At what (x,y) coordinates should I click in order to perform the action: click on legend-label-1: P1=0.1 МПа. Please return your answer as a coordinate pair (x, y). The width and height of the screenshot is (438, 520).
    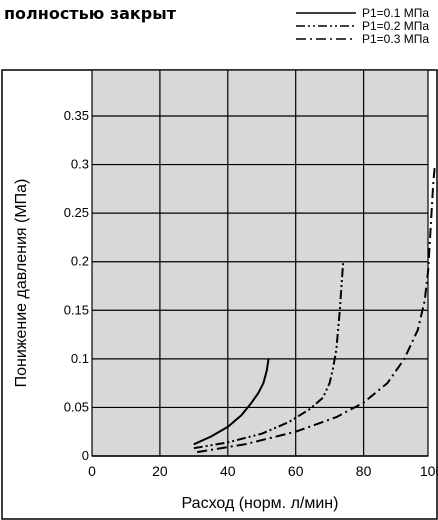
    Looking at the image, I should click on (395, 13).